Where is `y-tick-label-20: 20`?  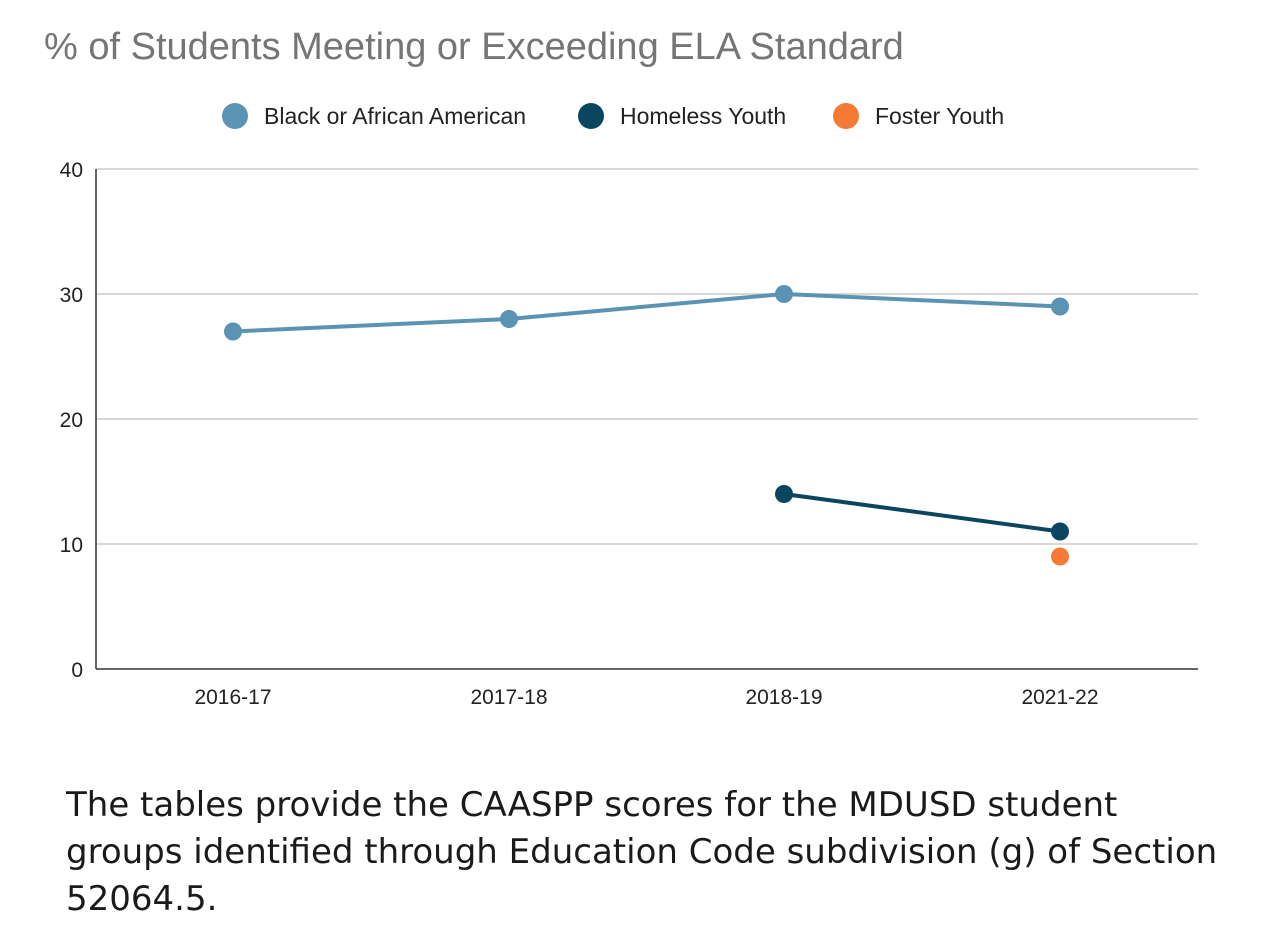 y-tick-label-20: 20 is located at coordinates (71, 420).